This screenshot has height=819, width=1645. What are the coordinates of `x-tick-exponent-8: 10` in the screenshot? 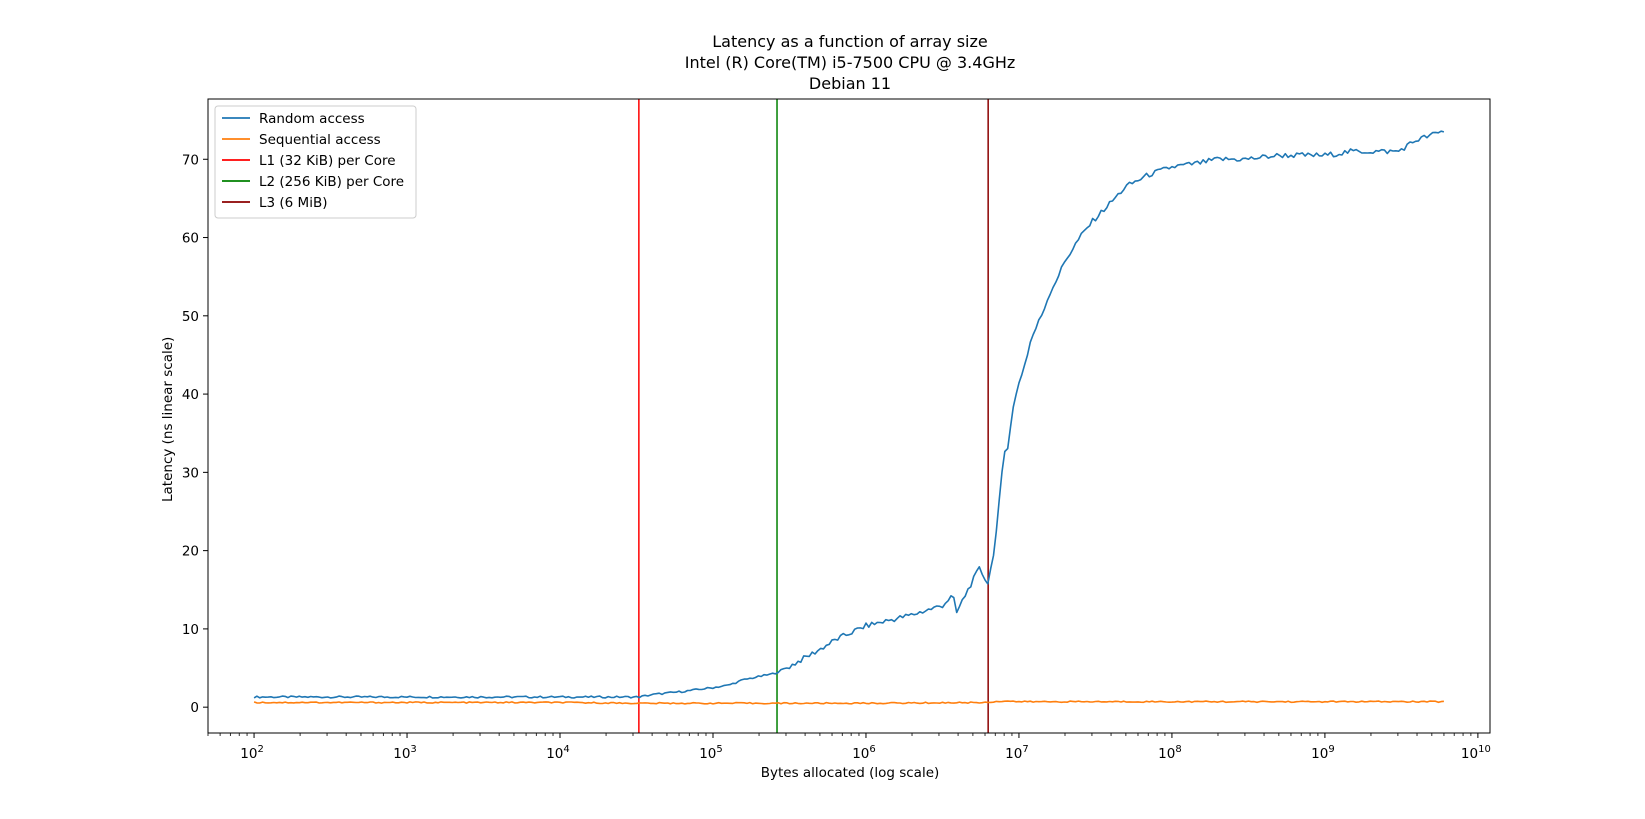 It's located at (1484, 749).